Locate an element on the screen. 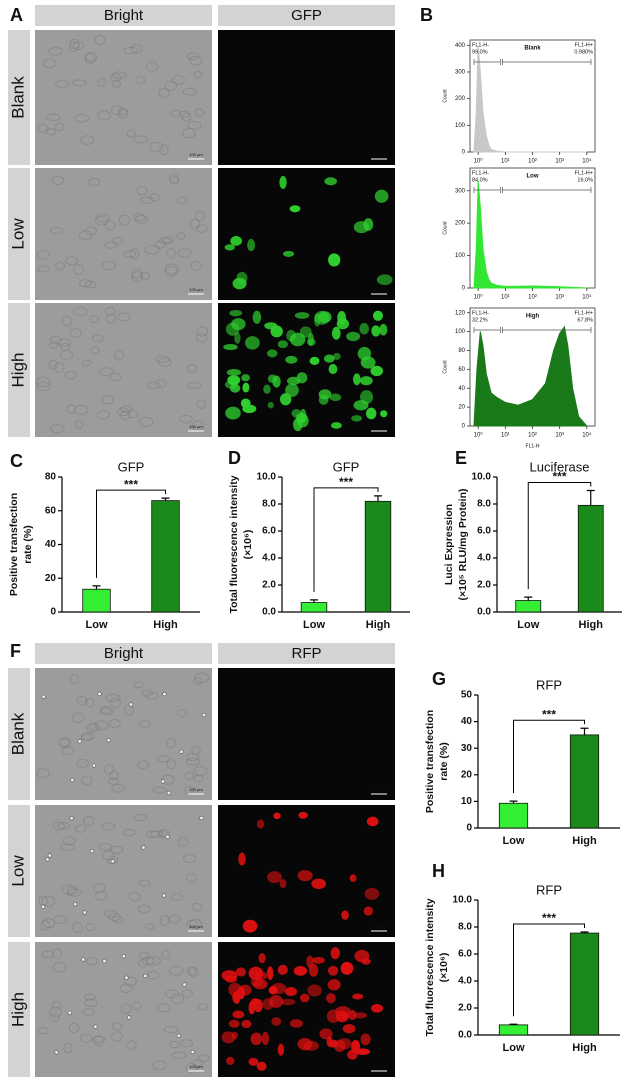  y-tick-label: 20 is located at coordinates (467, 774).